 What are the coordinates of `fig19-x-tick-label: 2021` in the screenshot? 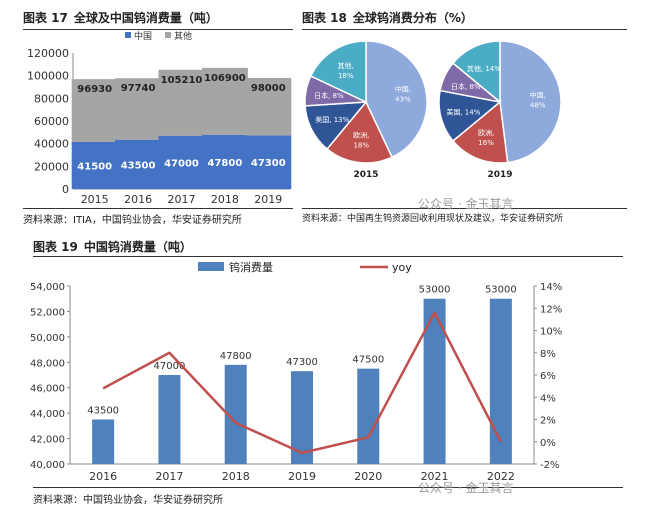 It's located at (435, 476).